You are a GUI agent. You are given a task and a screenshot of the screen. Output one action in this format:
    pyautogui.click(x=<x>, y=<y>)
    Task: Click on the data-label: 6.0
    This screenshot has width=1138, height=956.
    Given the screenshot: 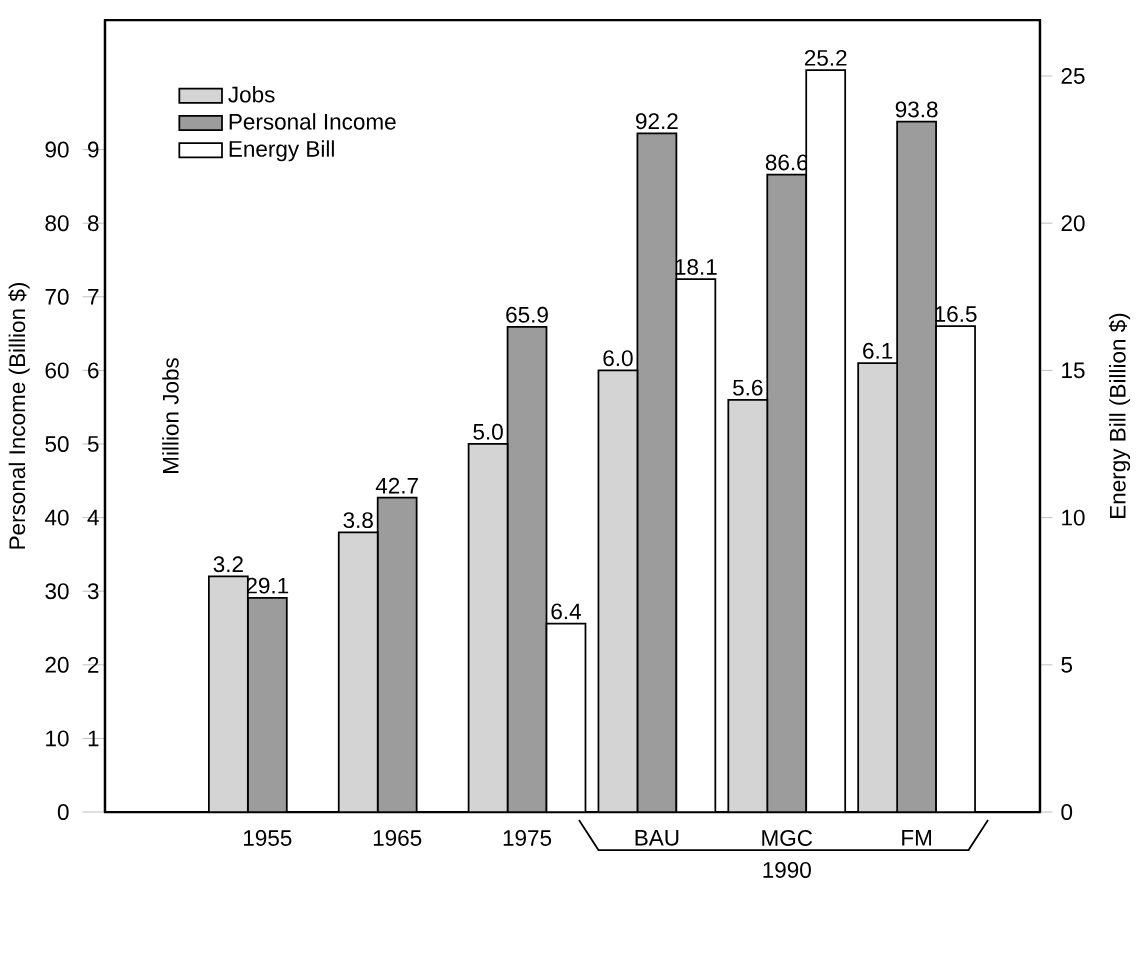 What is the action you would take?
    pyautogui.click(x=618, y=358)
    